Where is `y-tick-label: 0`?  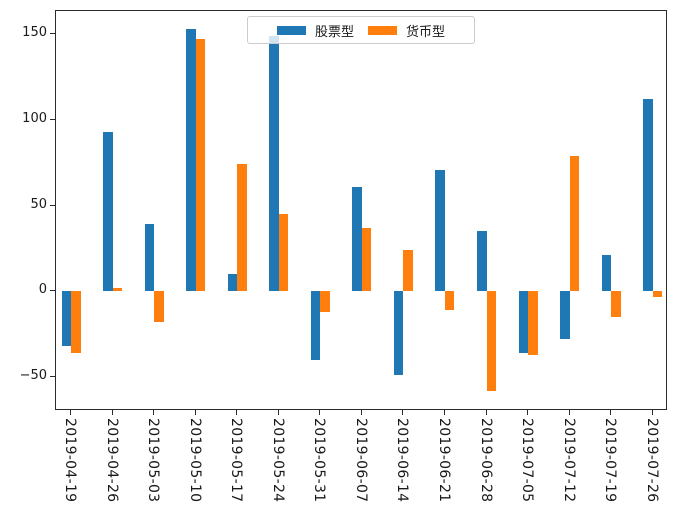
y-tick-label: 0 is located at coordinates (42, 290).